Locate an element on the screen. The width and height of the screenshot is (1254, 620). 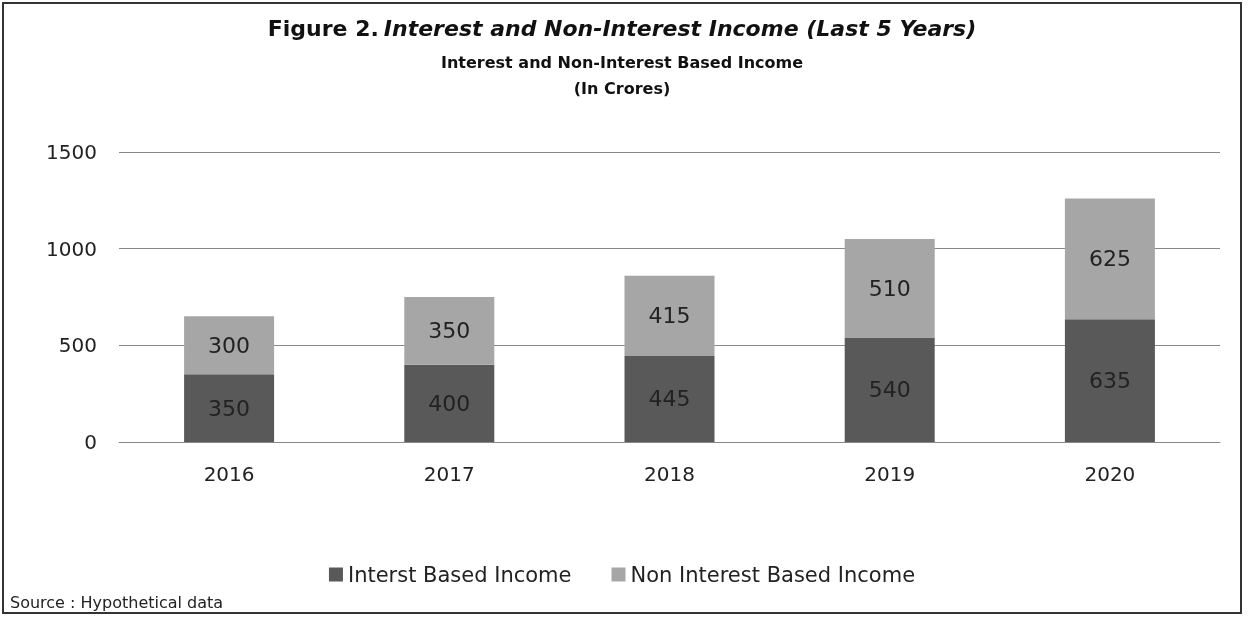
y-tick-label: 1000 is located at coordinates (71, 248).